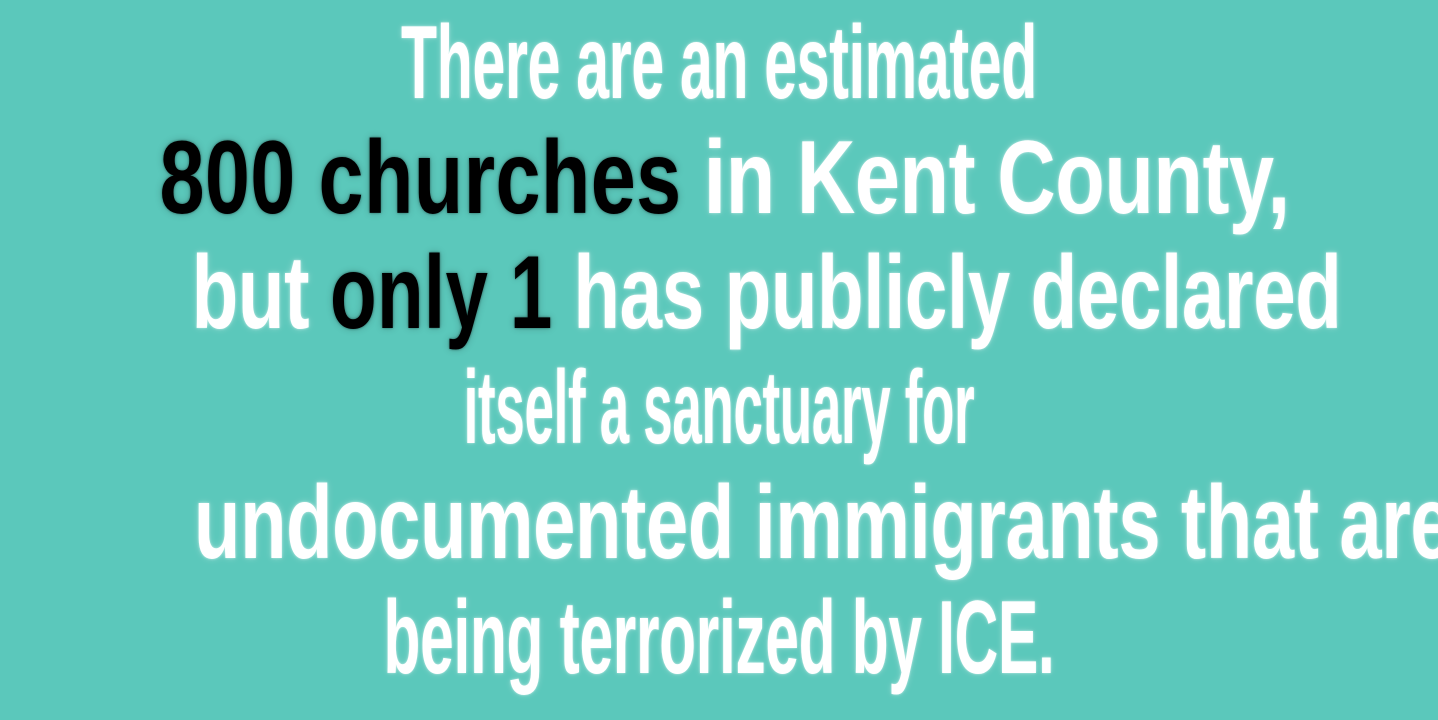 Image resolution: width=1438 pixels, height=720 pixels. What do you see at coordinates (947, 293) in the screenshot?
I see `headline-line-3-suffix: has publicly declared` at bounding box center [947, 293].